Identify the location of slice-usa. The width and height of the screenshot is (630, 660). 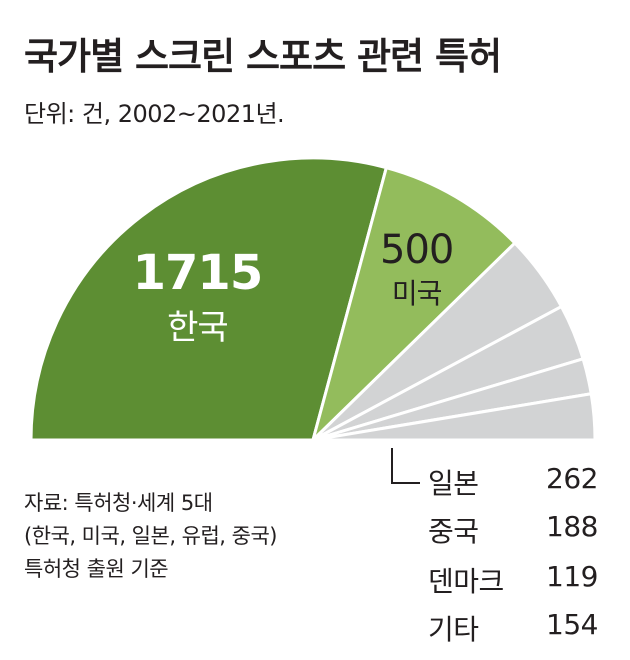
(414, 304).